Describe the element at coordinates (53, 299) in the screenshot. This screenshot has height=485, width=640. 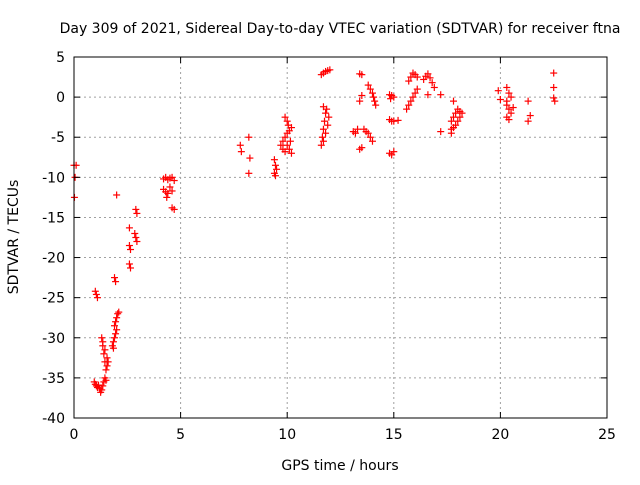
I see `y-tick-label: -25` at that location.